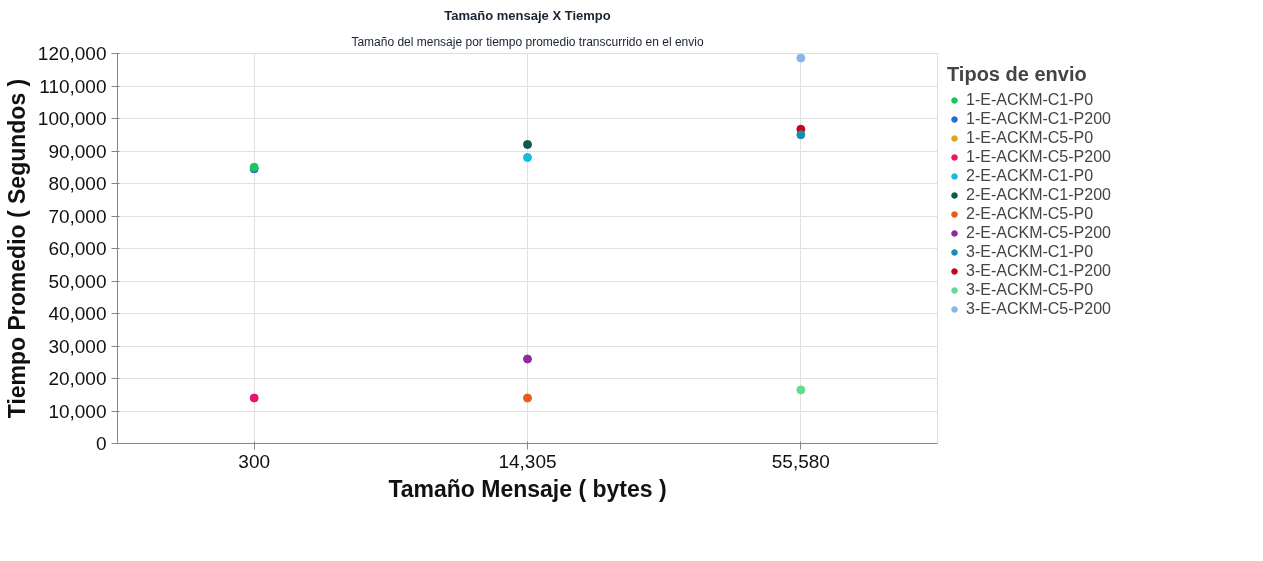 This screenshot has height=561, width=1263. What do you see at coordinates (1030, 176) in the screenshot?
I see `legend-label: 2-E-ACKM-C1-P0` at bounding box center [1030, 176].